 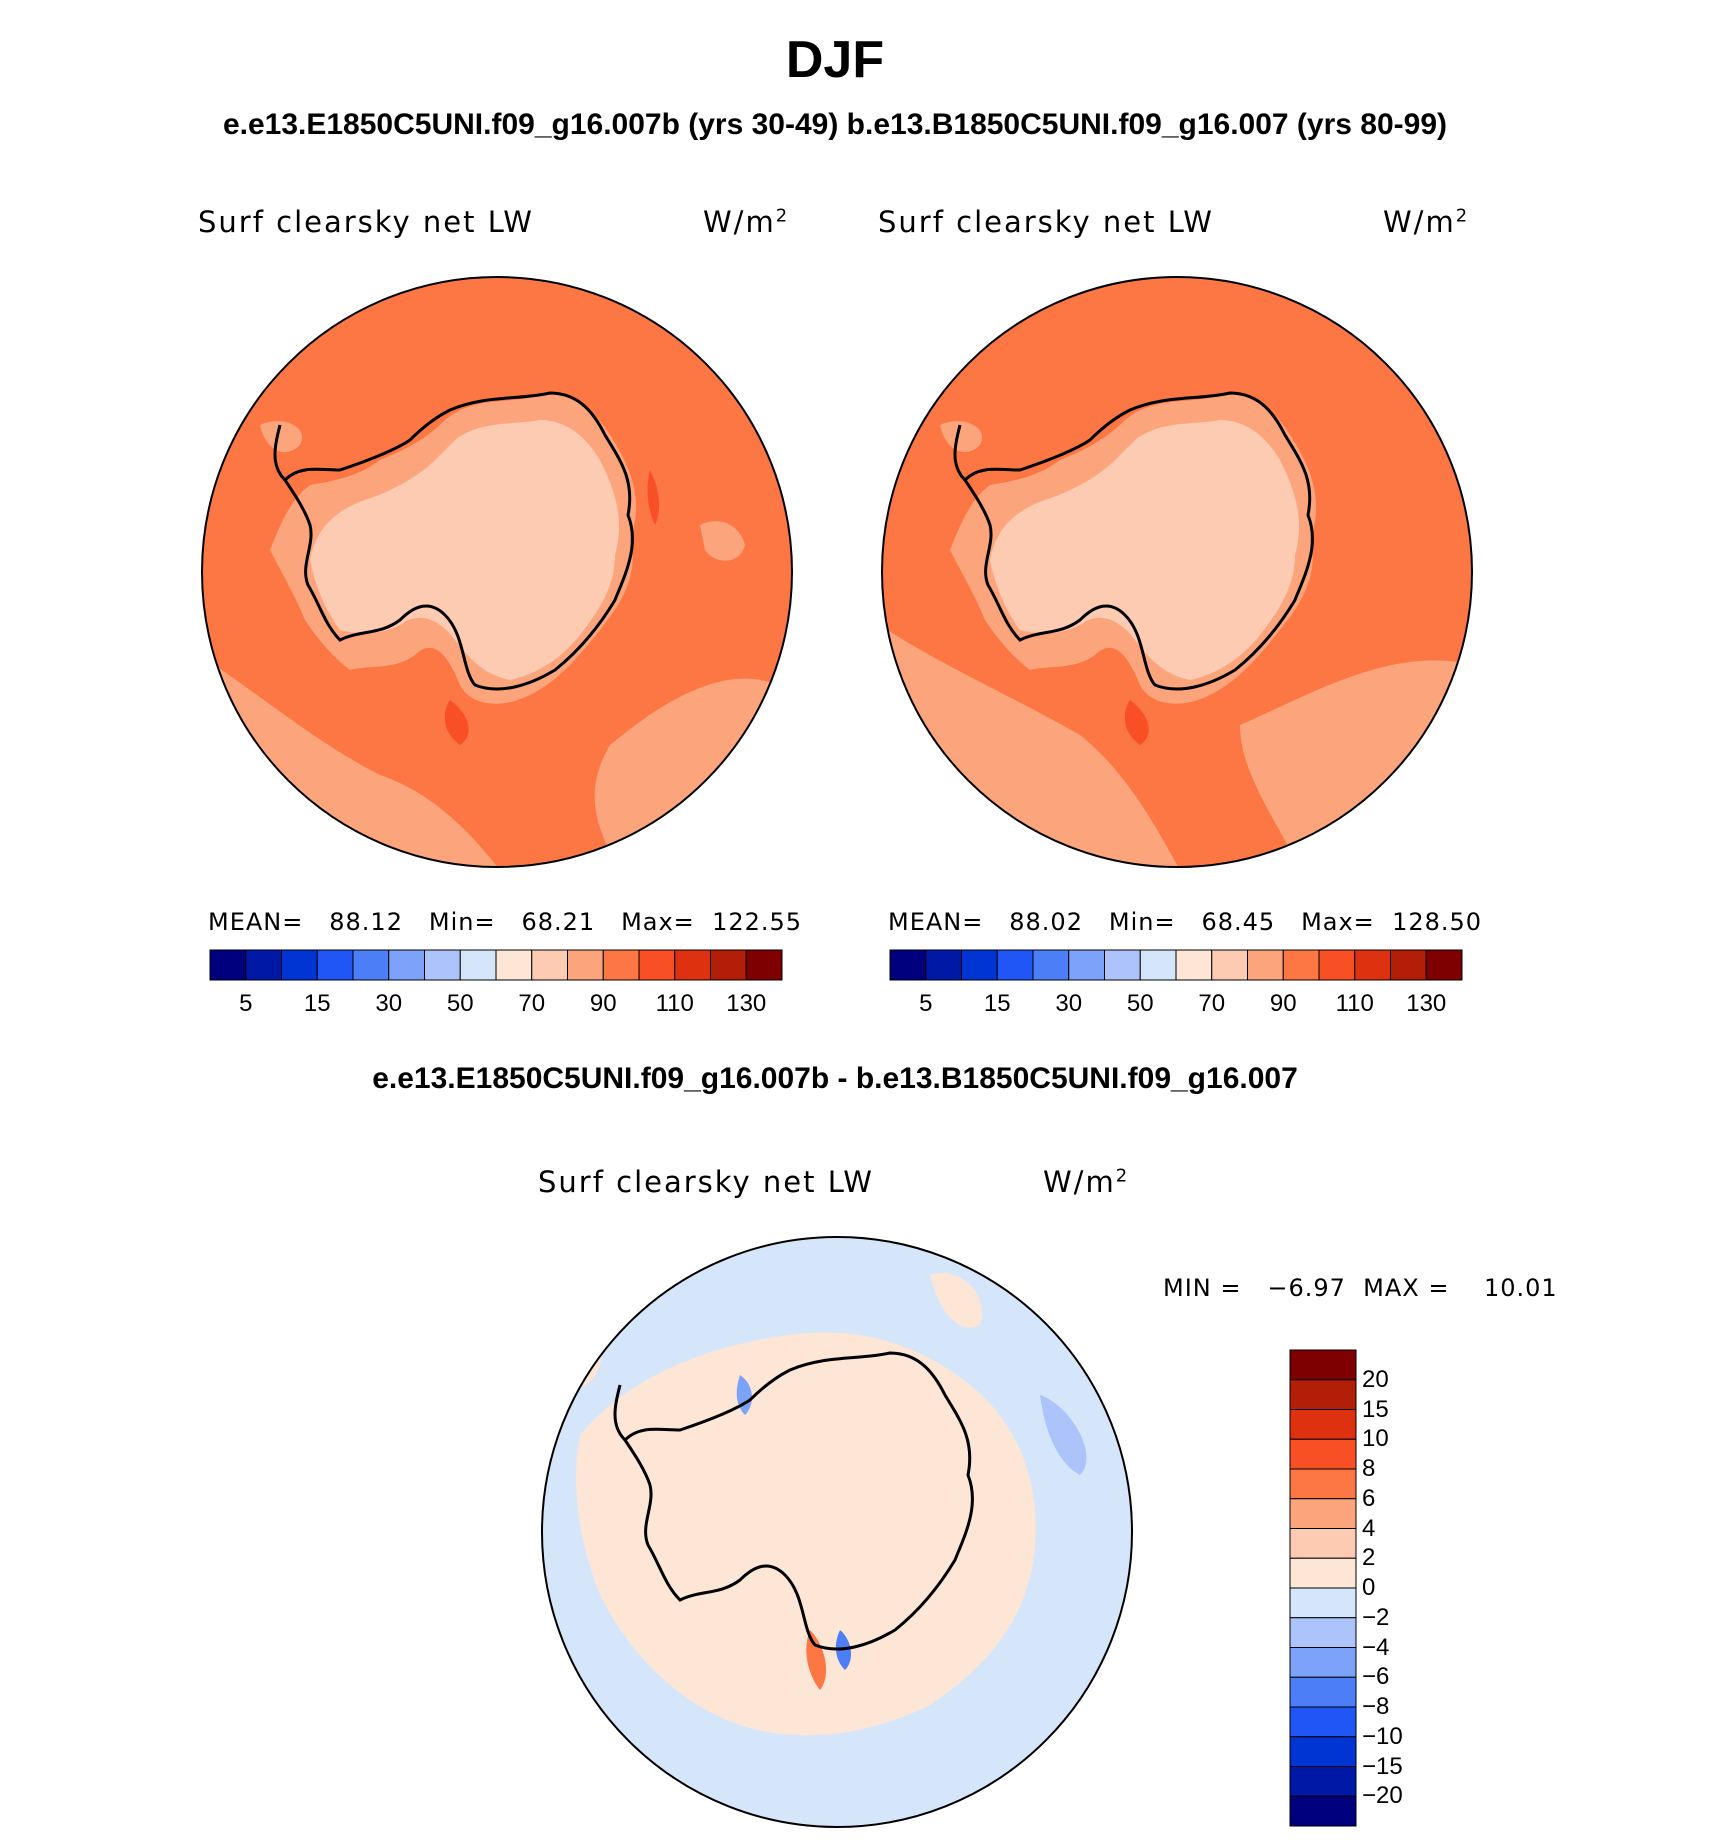 What do you see at coordinates (620, 1413) in the screenshot?
I see `diff-peninsula` at bounding box center [620, 1413].